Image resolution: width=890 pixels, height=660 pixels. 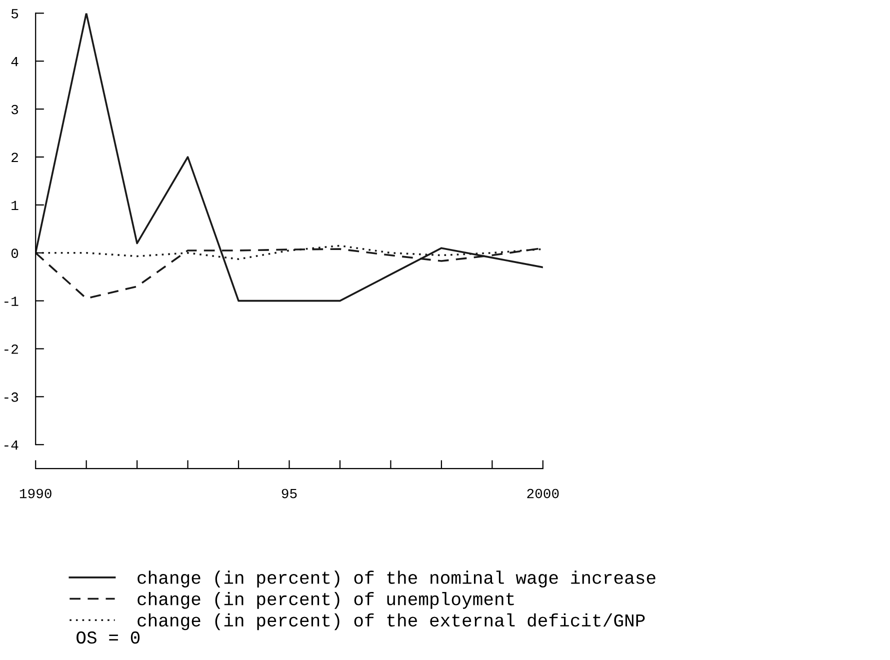 I want to click on y-tick-label: 0, so click(x=14, y=253).